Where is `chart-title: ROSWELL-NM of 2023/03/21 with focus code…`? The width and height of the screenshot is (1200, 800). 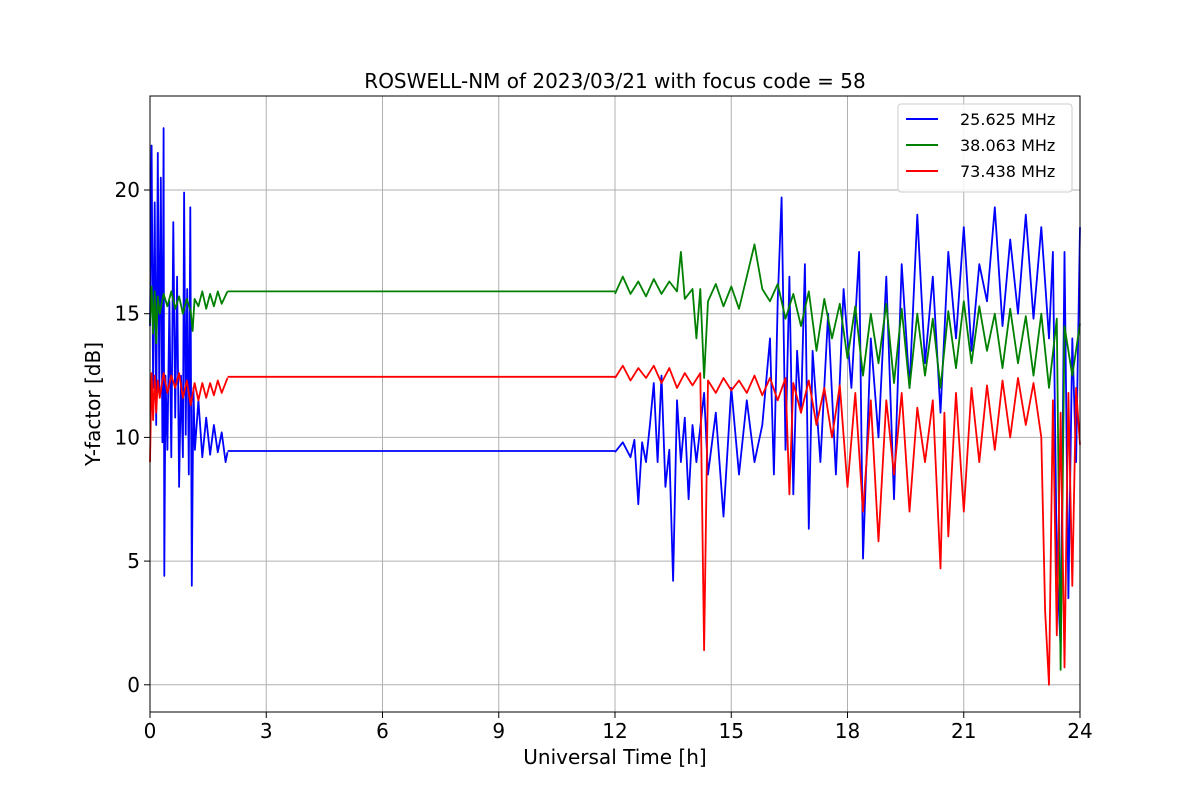 chart-title: ROSWELL-NM of 2023/03/21 with focus code… is located at coordinates (614, 81).